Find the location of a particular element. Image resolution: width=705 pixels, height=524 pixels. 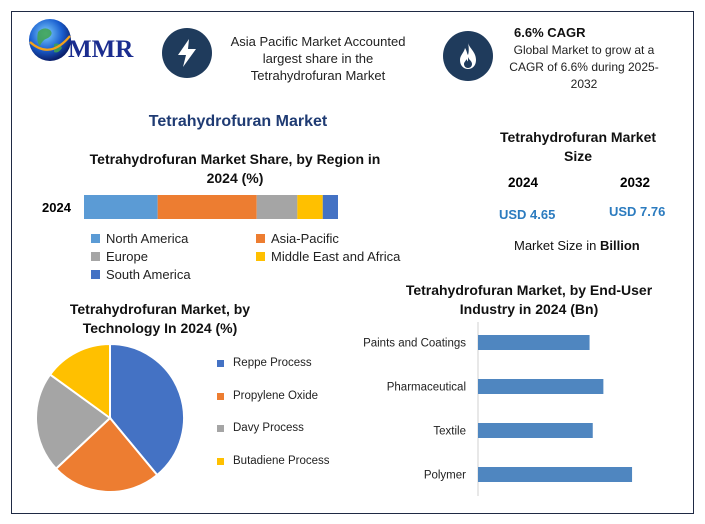

region-bar-segment-europe is located at coordinates (277, 207).